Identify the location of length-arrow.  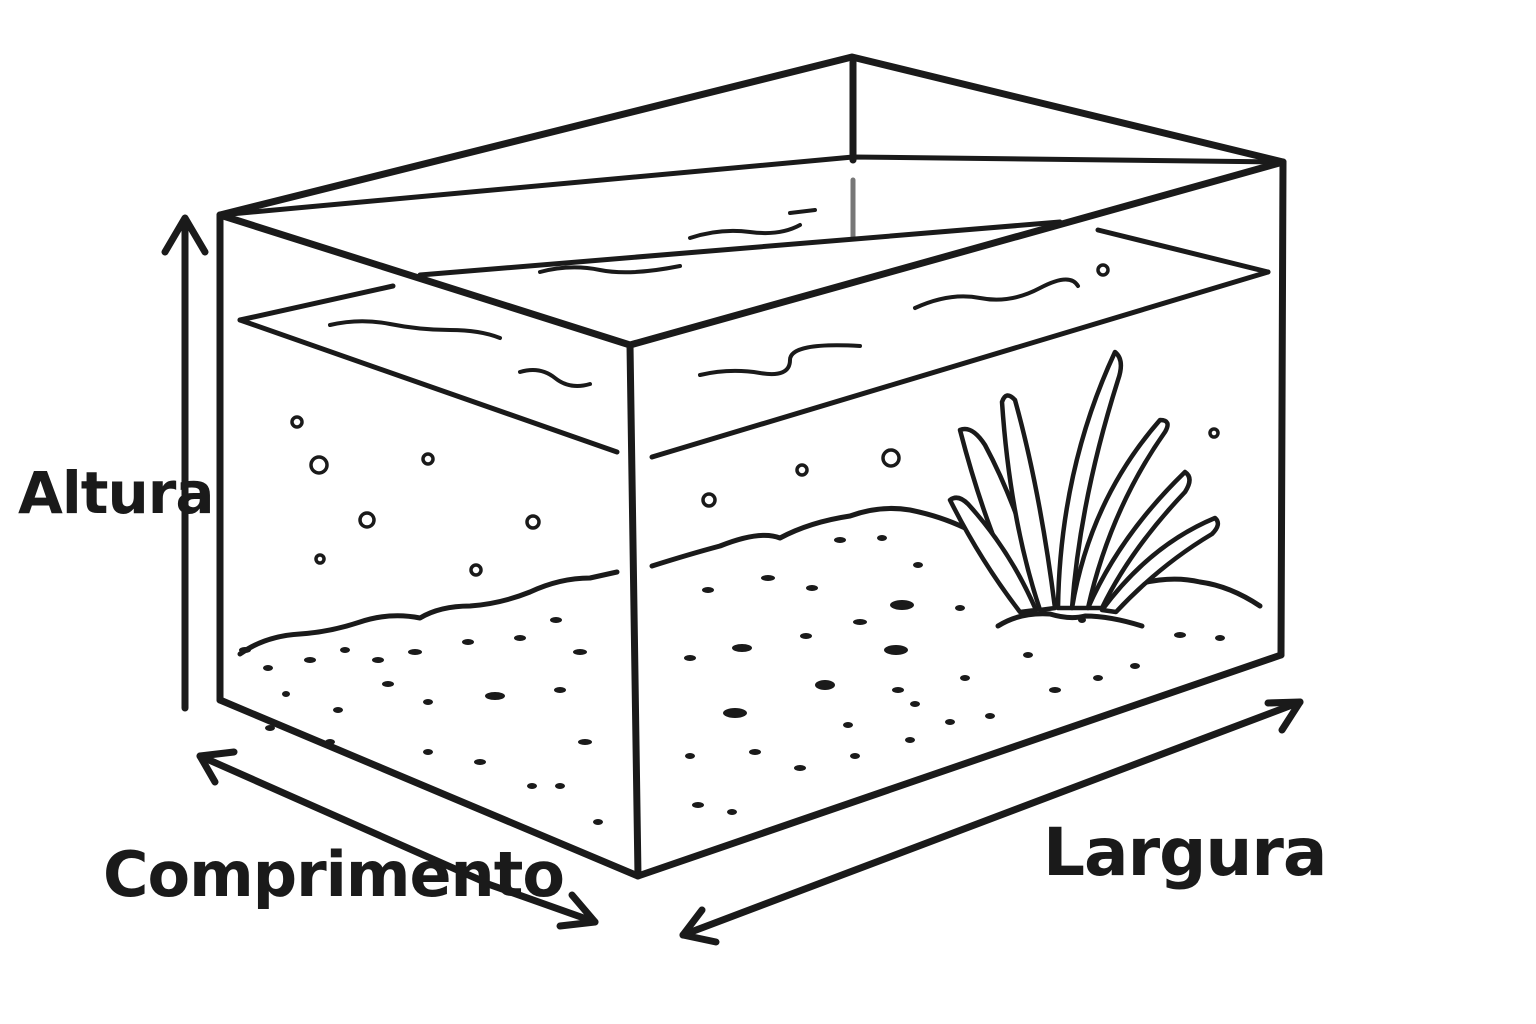
(397, 839).